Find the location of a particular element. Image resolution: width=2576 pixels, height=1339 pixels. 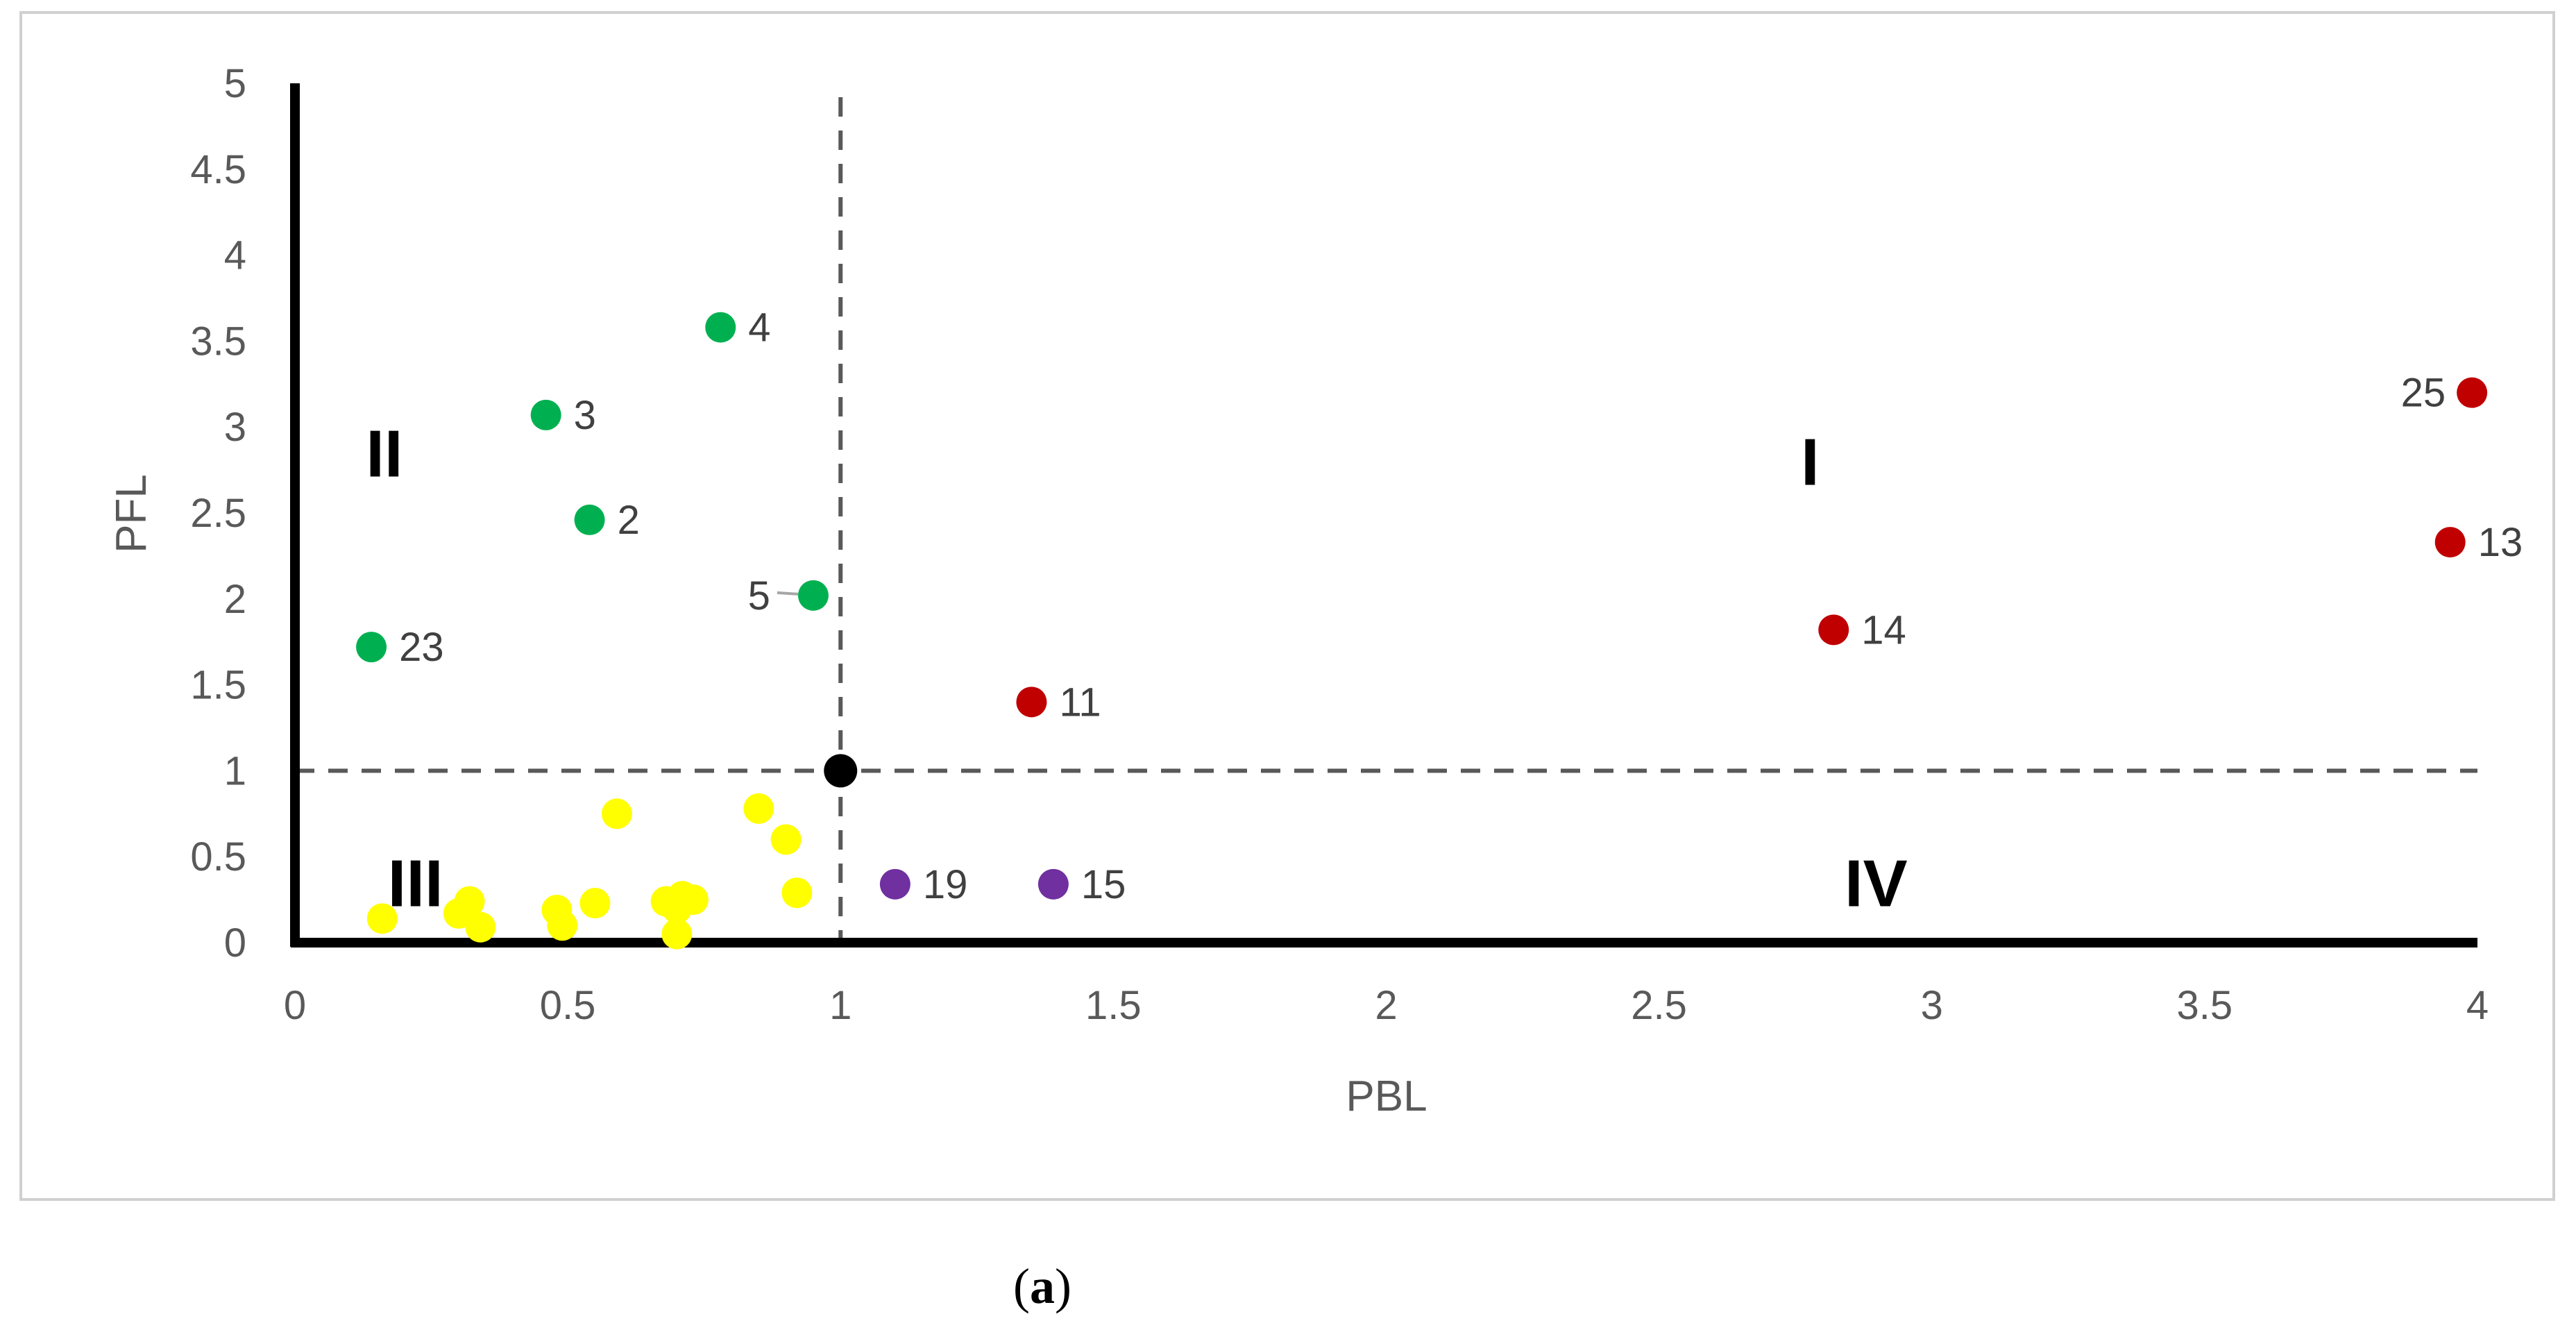

data-label: 25 is located at coordinates (2423, 393).